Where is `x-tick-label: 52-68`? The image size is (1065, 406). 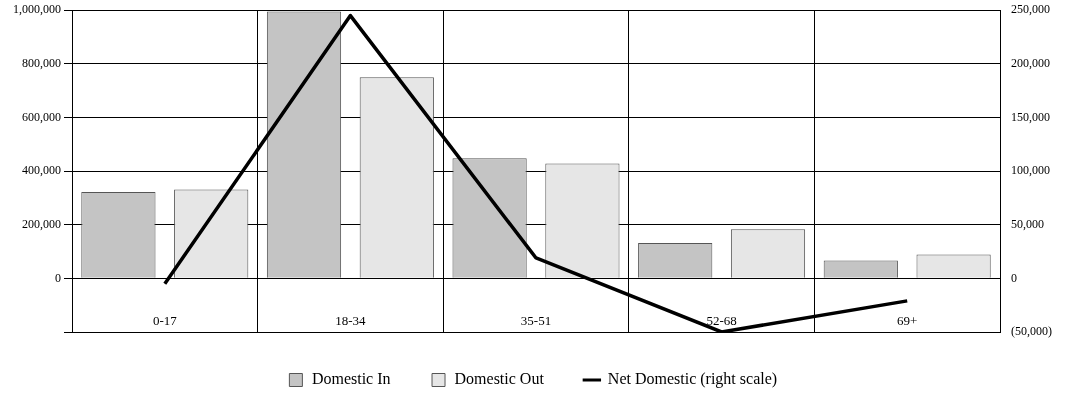 x-tick-label: 52-68 is located at coordinates (721, 320).